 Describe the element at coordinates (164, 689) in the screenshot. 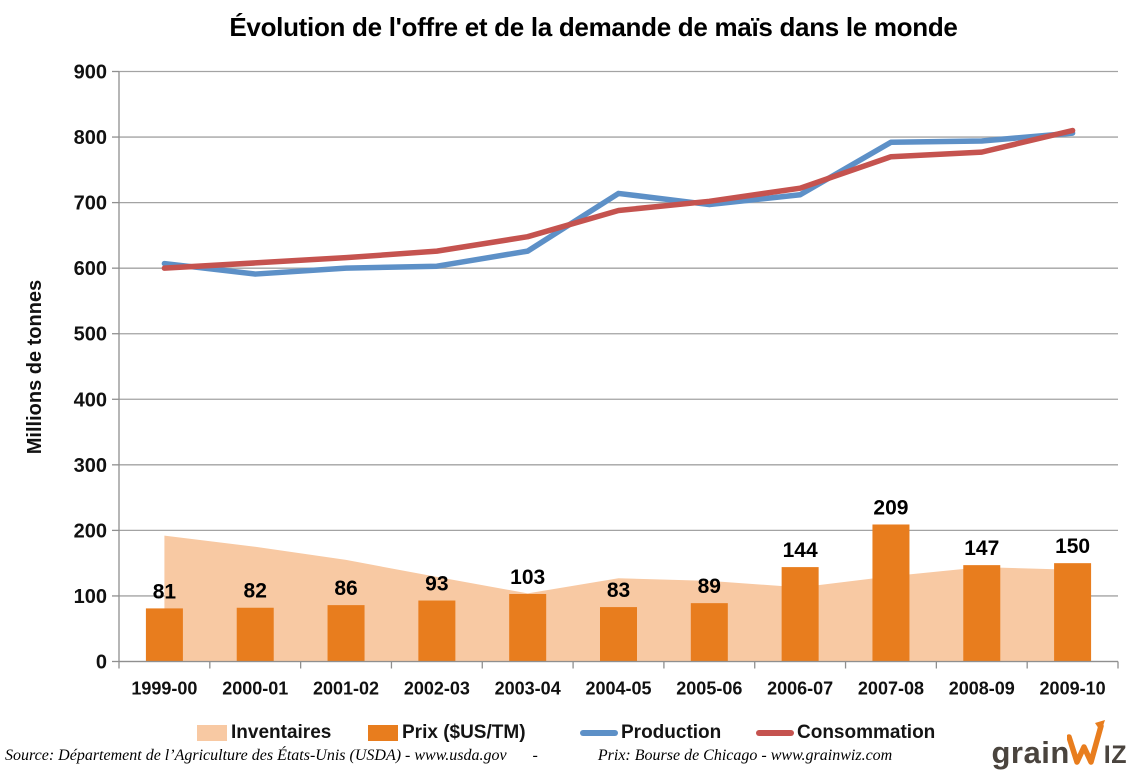

I see `x-axis-tick-label: 1999-00` at that location.